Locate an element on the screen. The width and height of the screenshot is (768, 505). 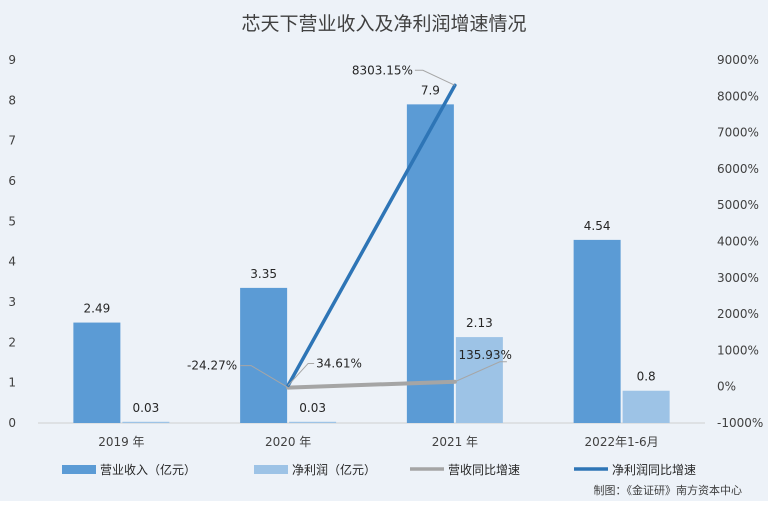
revenue-growth-label: -24.27% is located at coordinates (212, 366).